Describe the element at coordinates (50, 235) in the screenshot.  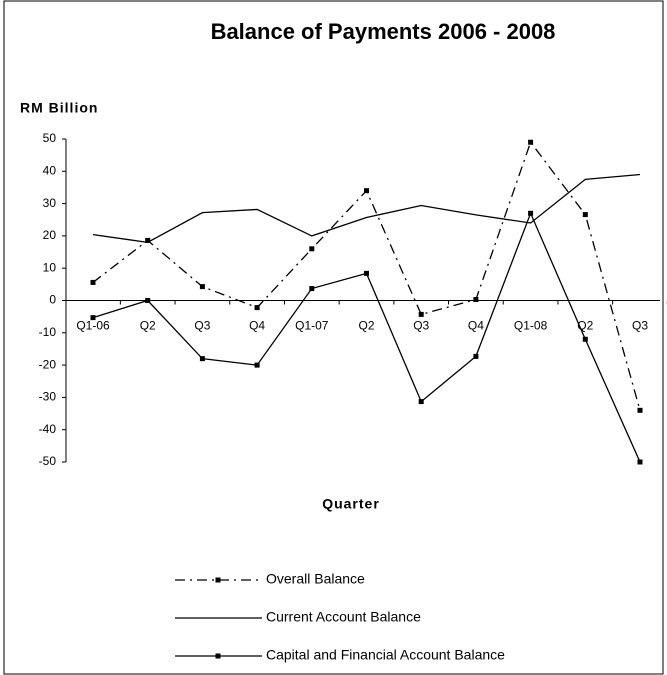
I see `y-tick-label: 20` at that location.